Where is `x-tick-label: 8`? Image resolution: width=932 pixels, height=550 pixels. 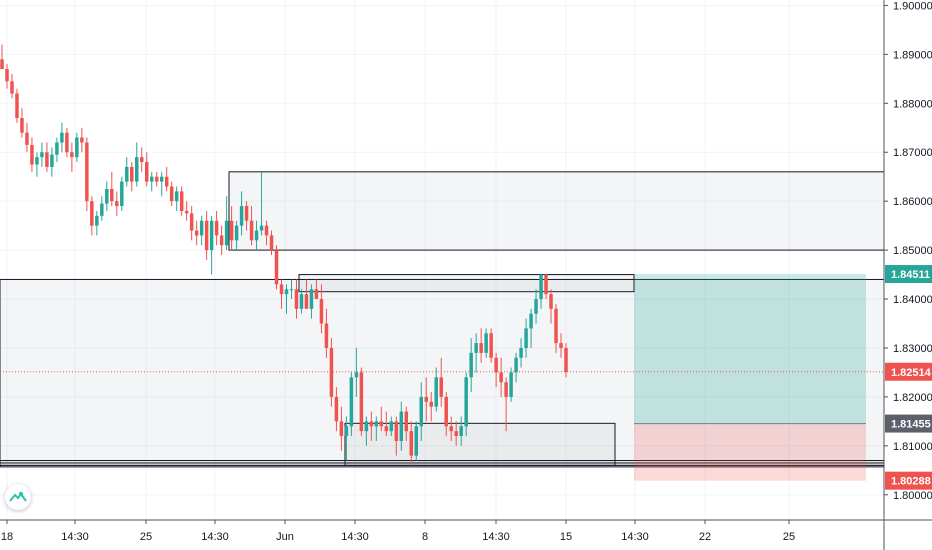 x-tick-label: 8 is located at coordinates (425, 537).